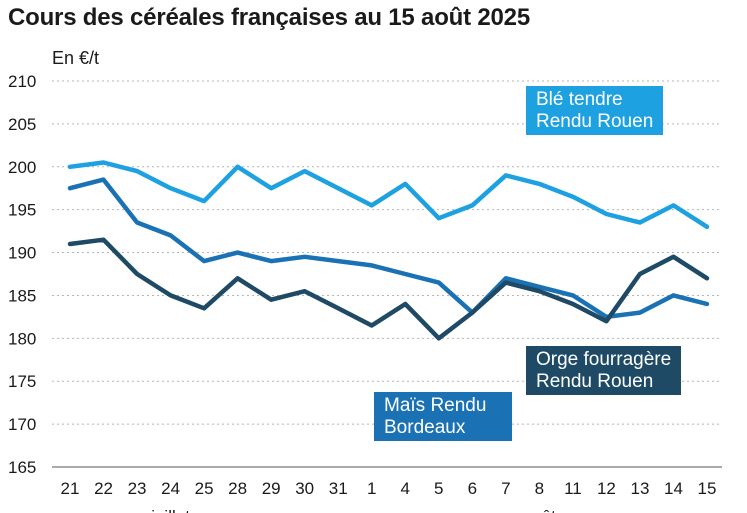 Image resolution: width=747 pixels, height=513 pixels. Describe the element at coordinates (22, 210) in the screenshot. I see `y-tick-label: 195` at that location.